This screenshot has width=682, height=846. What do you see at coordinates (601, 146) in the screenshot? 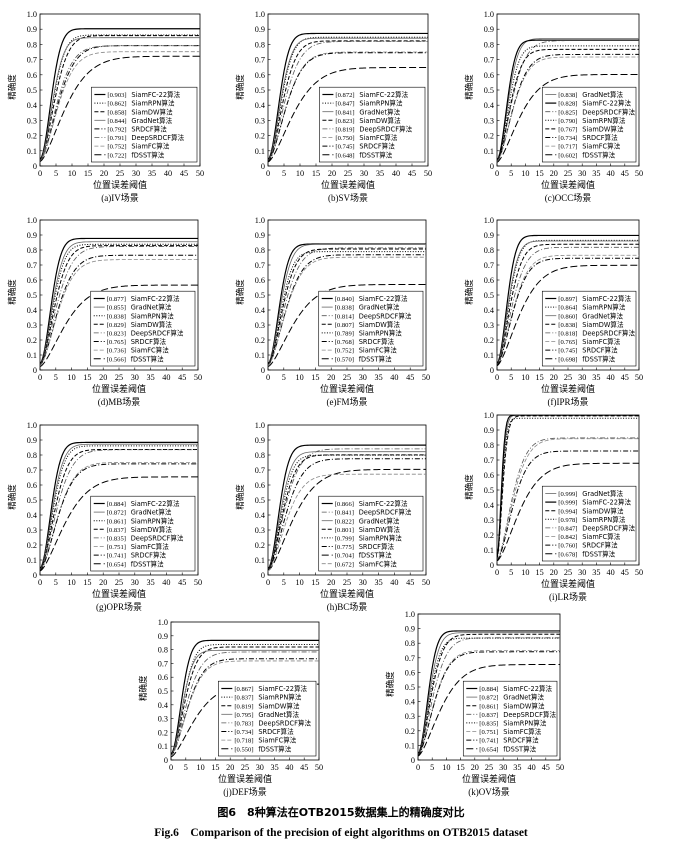
I see `legend-series-name: SiamFC算法` at bounding box center [601, 146].